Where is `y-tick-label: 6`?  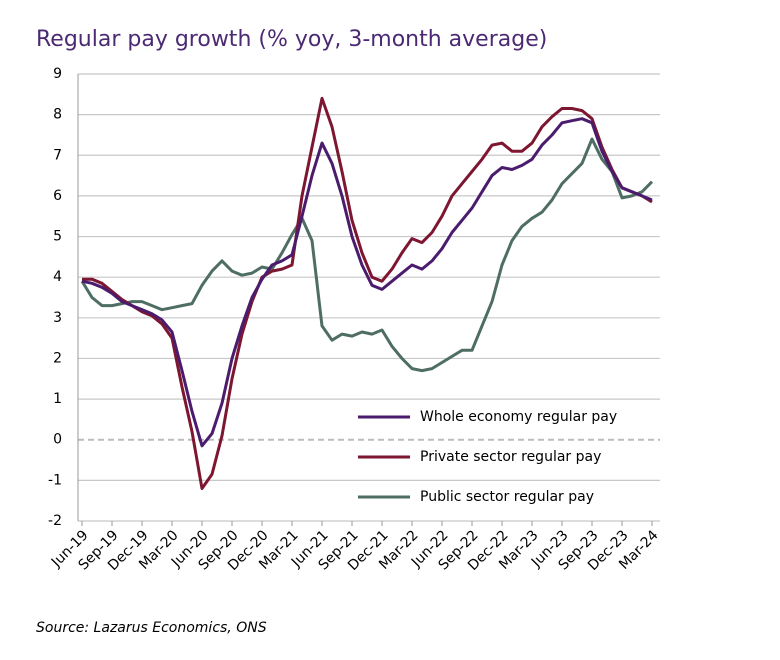
y-tick-label: 6 is located at coordinates (57, 196).